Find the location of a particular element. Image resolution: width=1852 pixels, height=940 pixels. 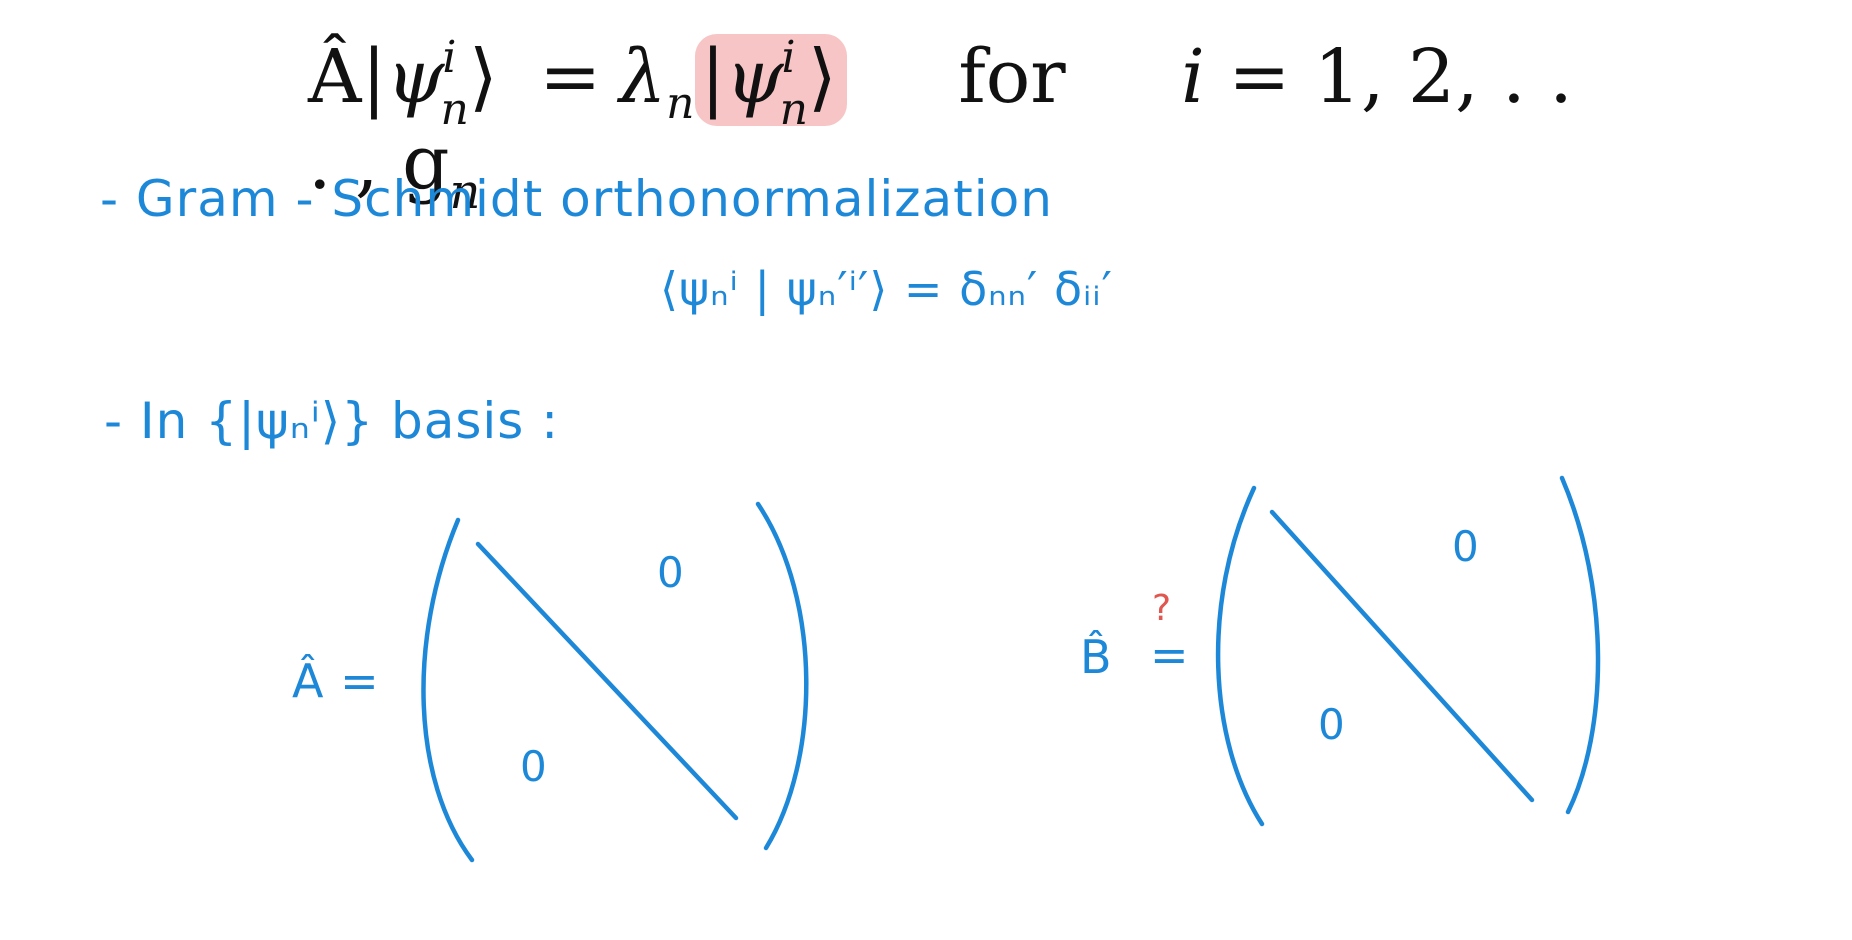

matrix-b-diagonal is located at coordinates (1402, 656).